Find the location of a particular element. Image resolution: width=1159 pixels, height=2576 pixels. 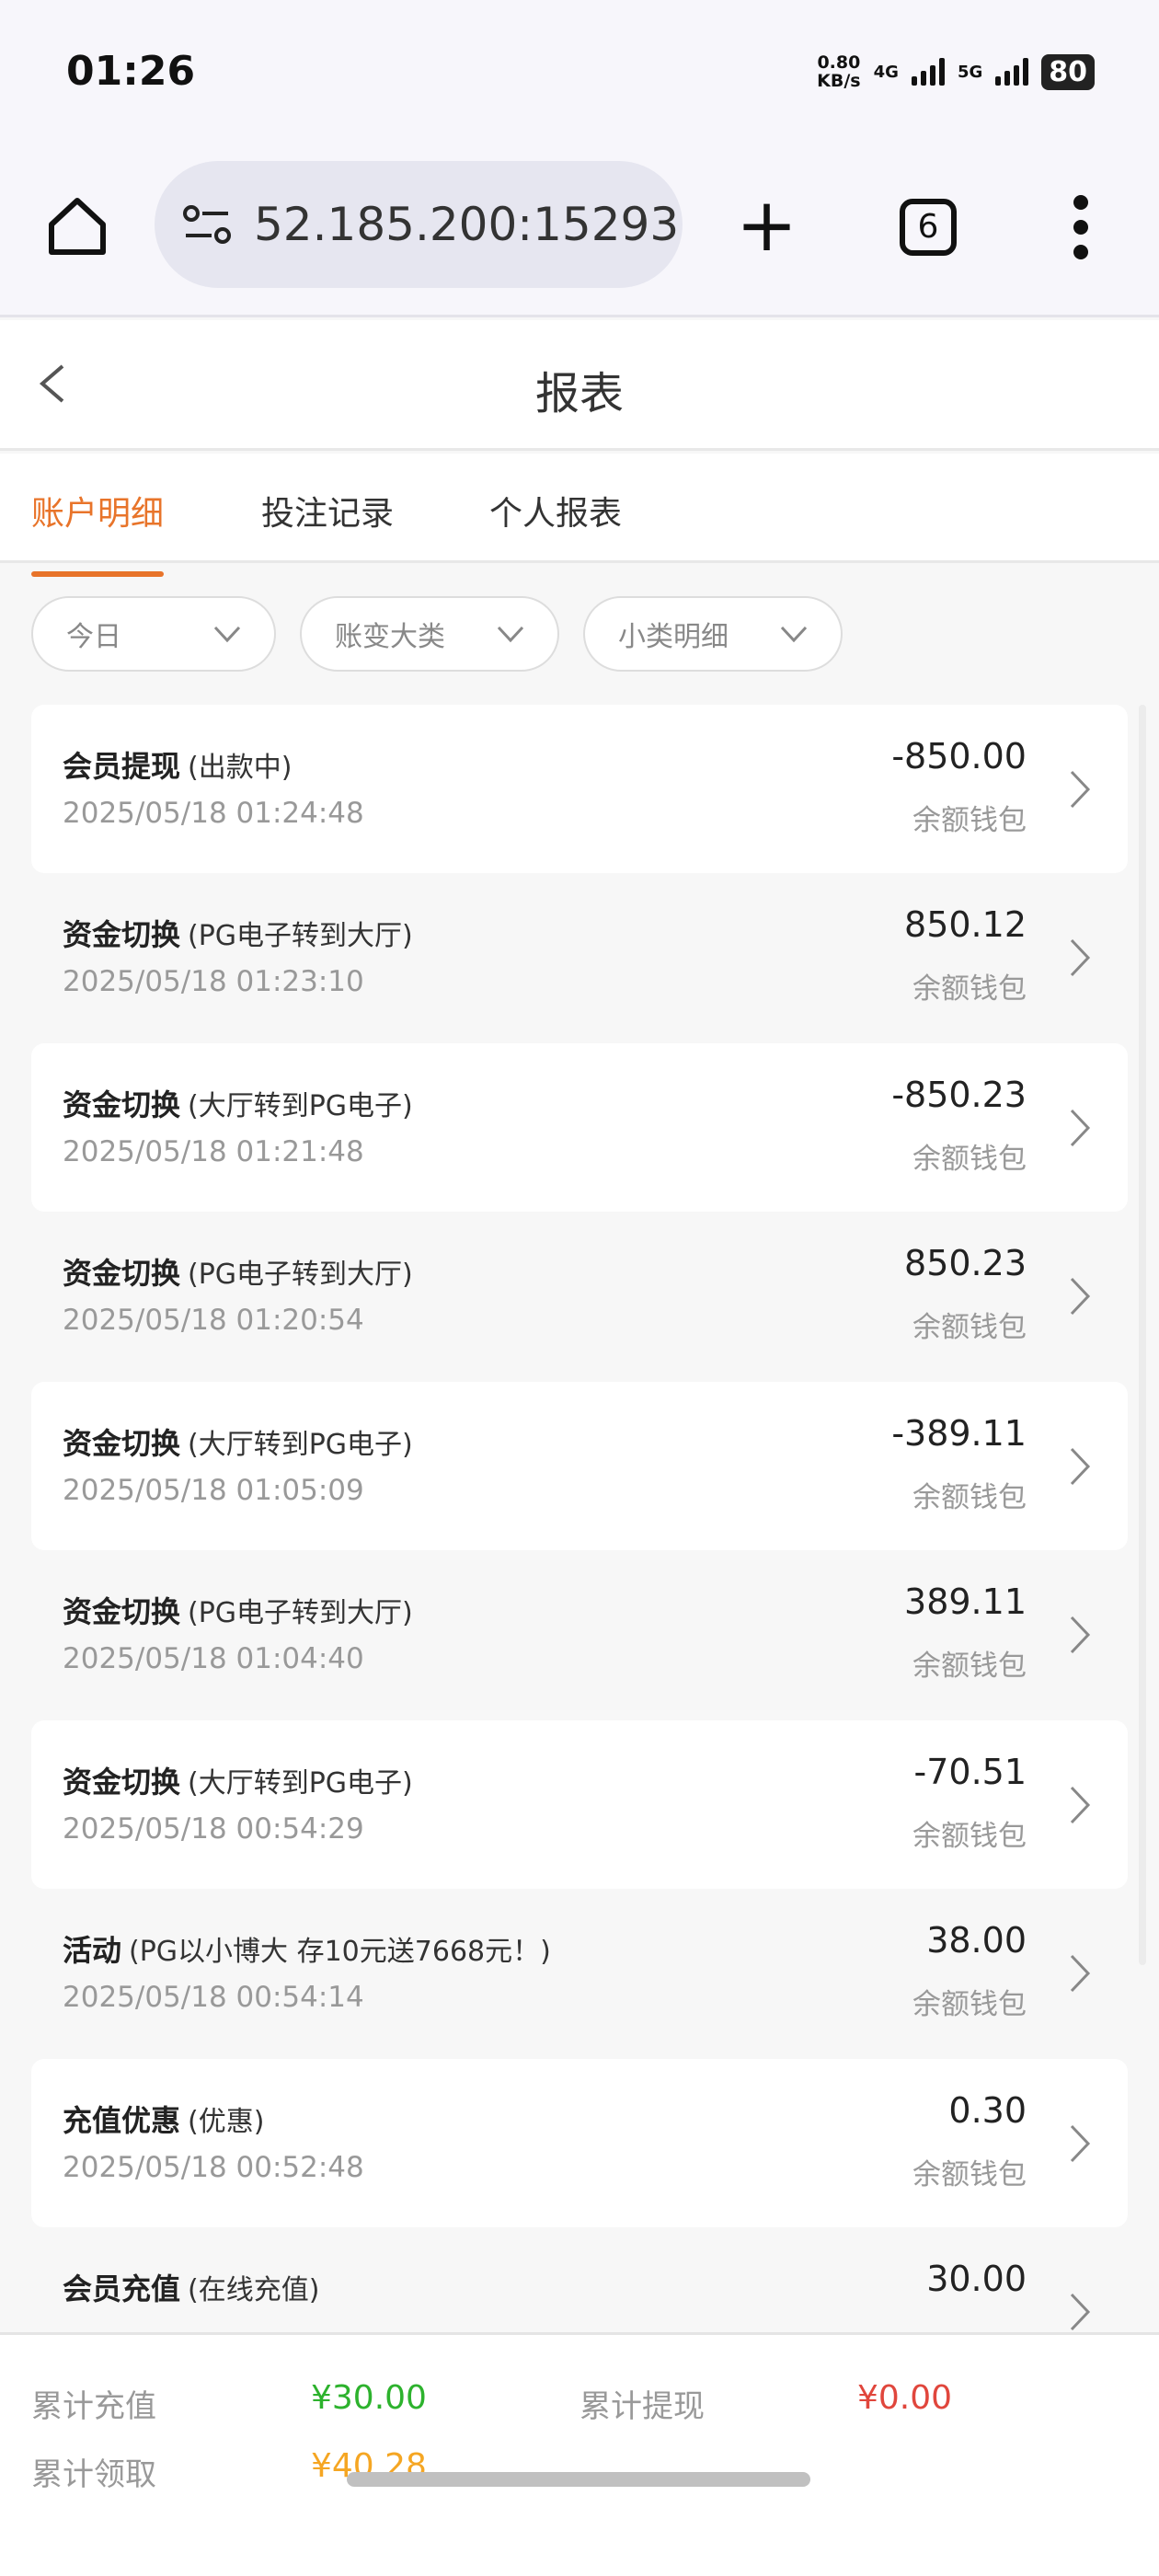

total-withdraw-label: 累计提现 is located at coordinates (642, 2406).